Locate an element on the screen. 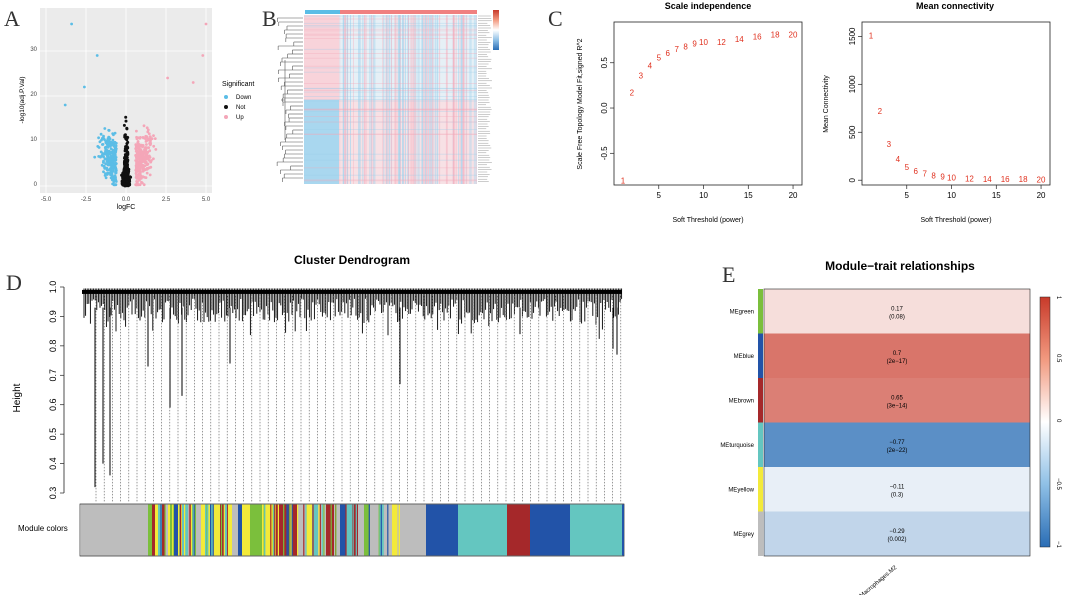 This screenshot has width=1065, height=595. x-tick-label: 15 is located at coordinates (996, 195).